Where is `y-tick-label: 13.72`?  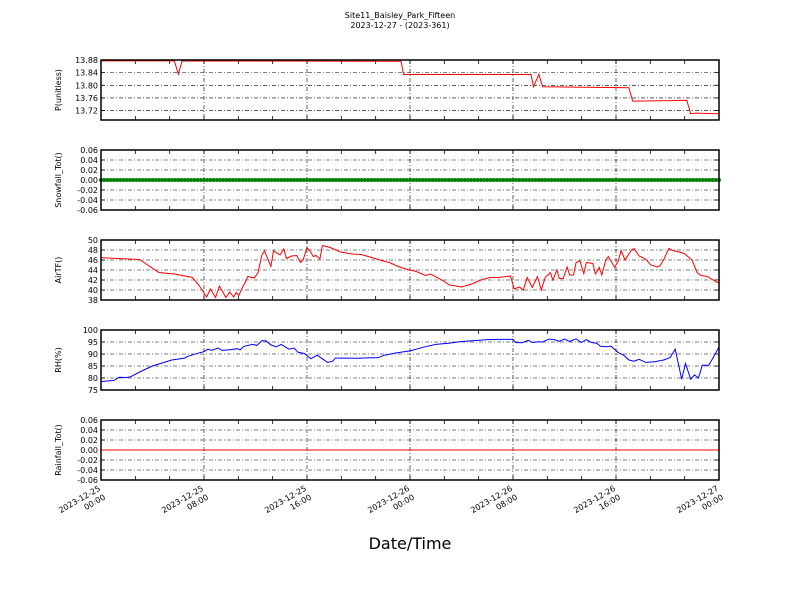
y-tick-label: 13.72 is located at coordinates (86, 111).